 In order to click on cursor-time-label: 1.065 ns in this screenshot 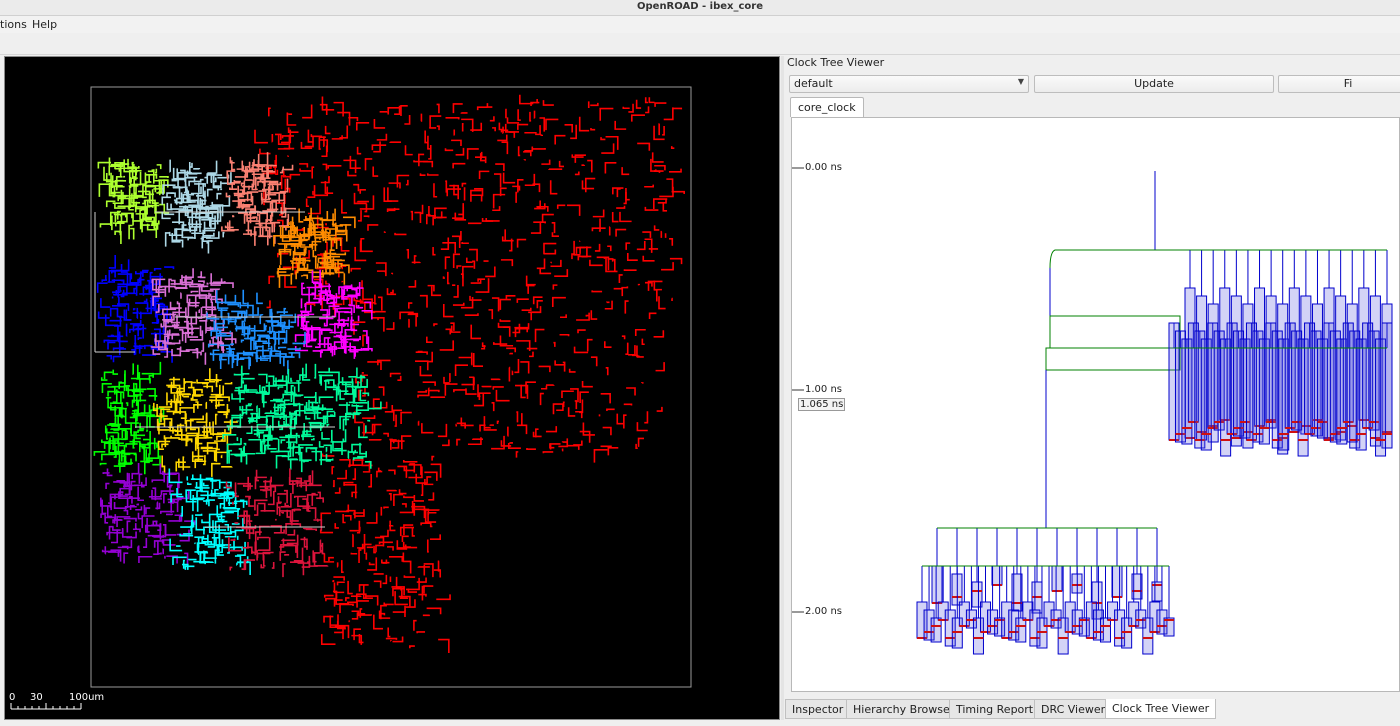, I will do `click(822, 404)`.